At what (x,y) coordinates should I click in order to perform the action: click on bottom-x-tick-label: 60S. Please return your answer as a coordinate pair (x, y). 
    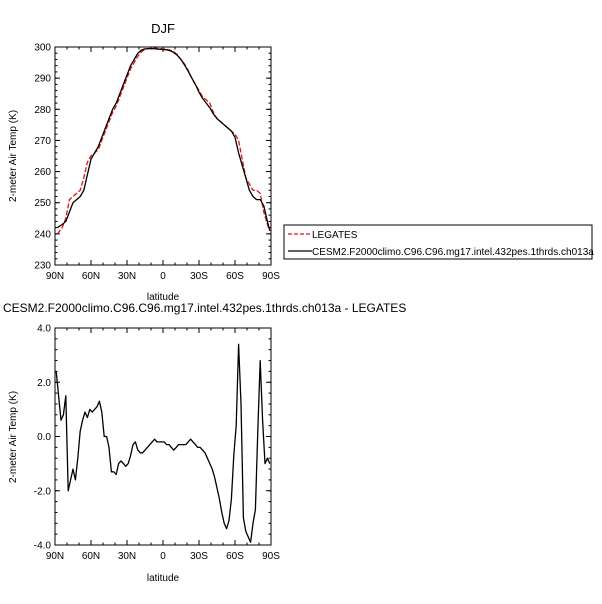
    Looking at the image, I should click on (235, 556).